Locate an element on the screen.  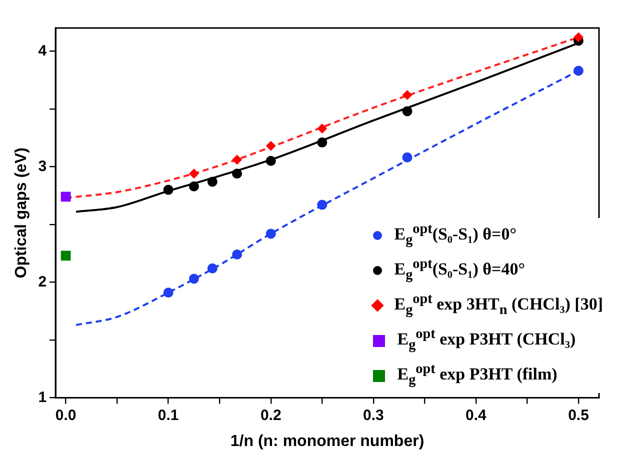
x-tick-label: 0.3 is located at coordinates (373, 415).